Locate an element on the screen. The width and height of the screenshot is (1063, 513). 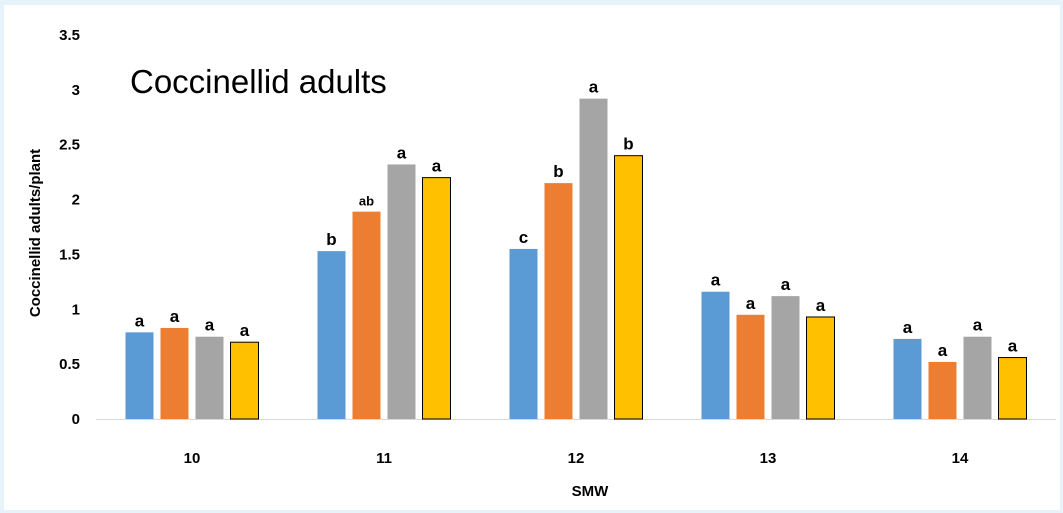
x-tick-label: 12 is located at coordinates (576, 458).